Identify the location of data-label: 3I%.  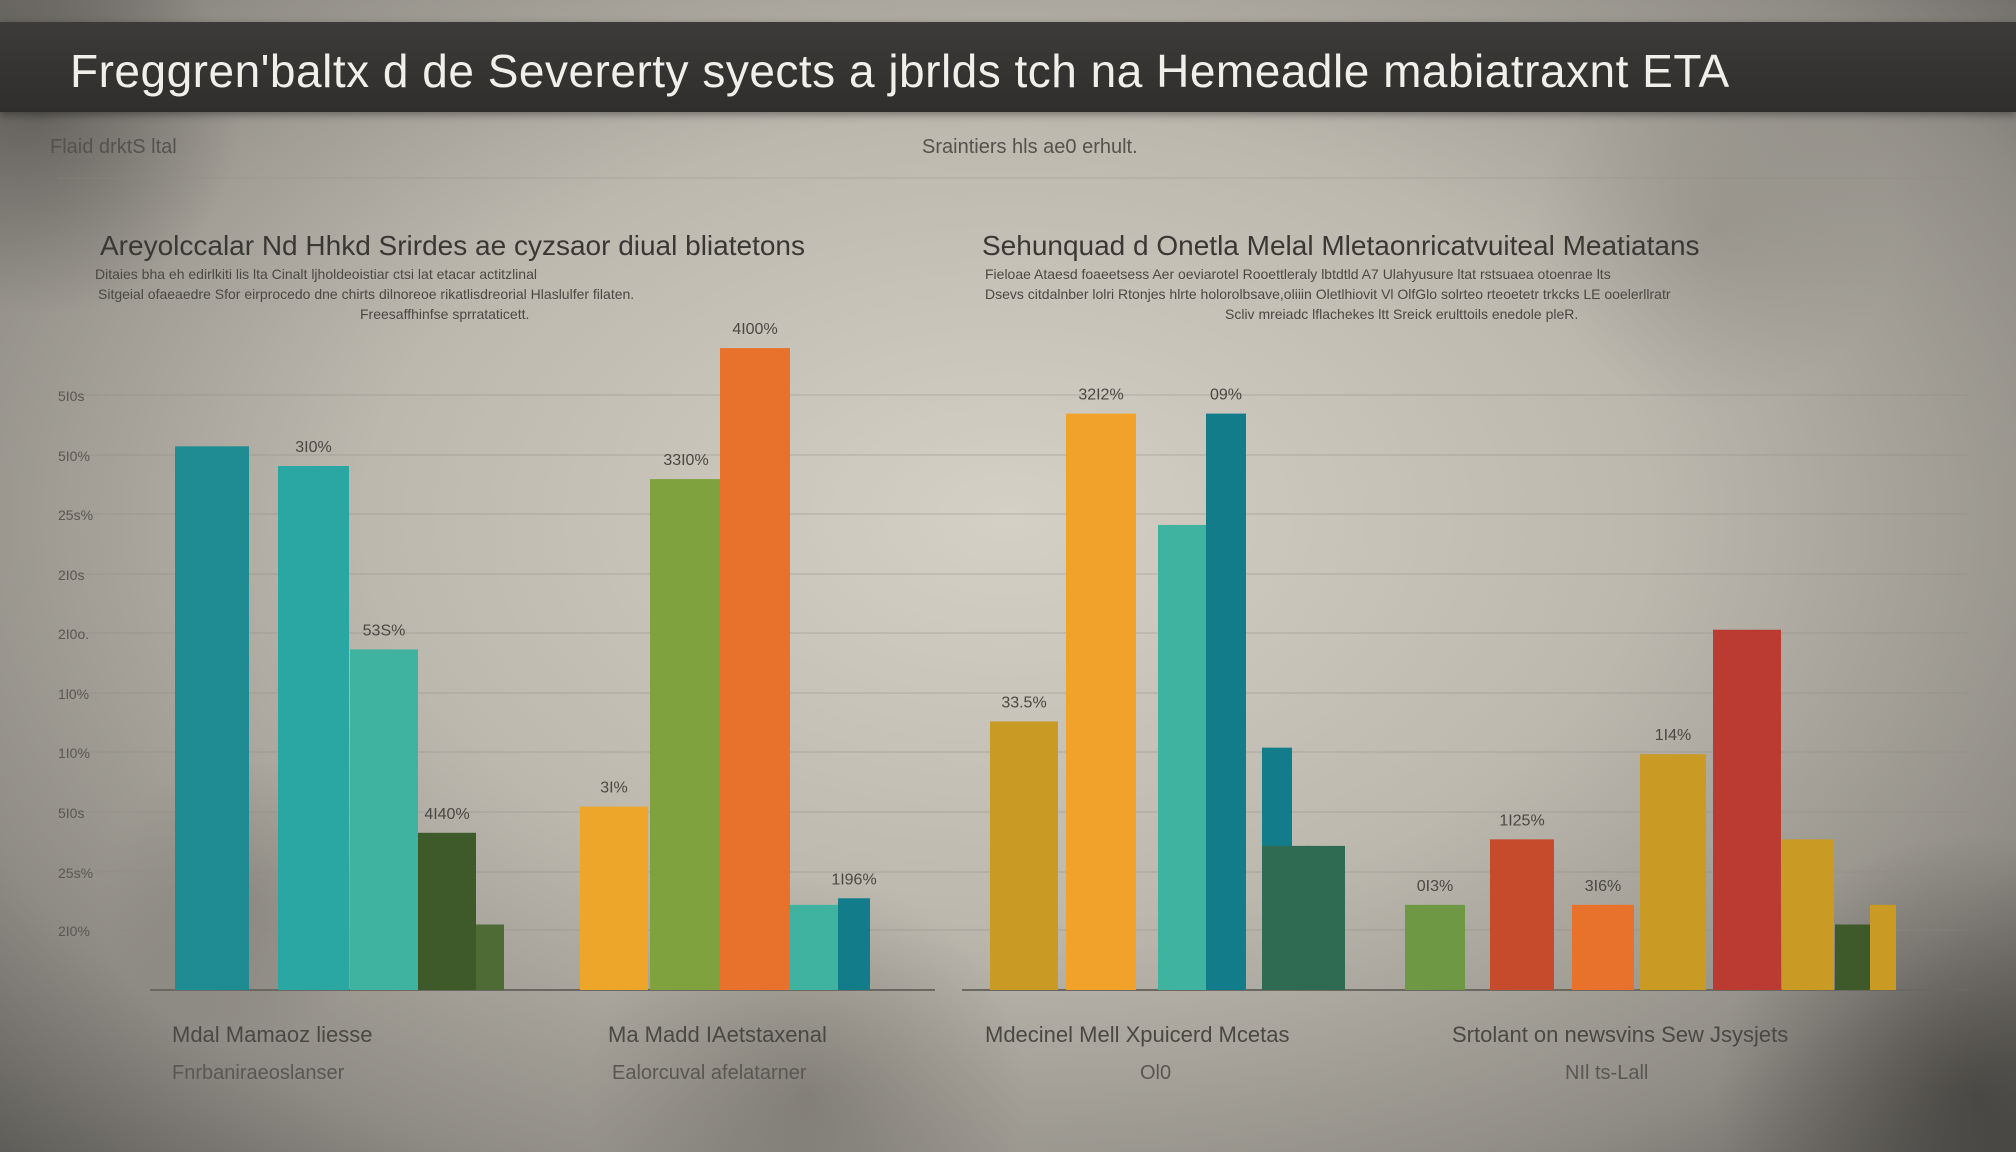
(614, 788).